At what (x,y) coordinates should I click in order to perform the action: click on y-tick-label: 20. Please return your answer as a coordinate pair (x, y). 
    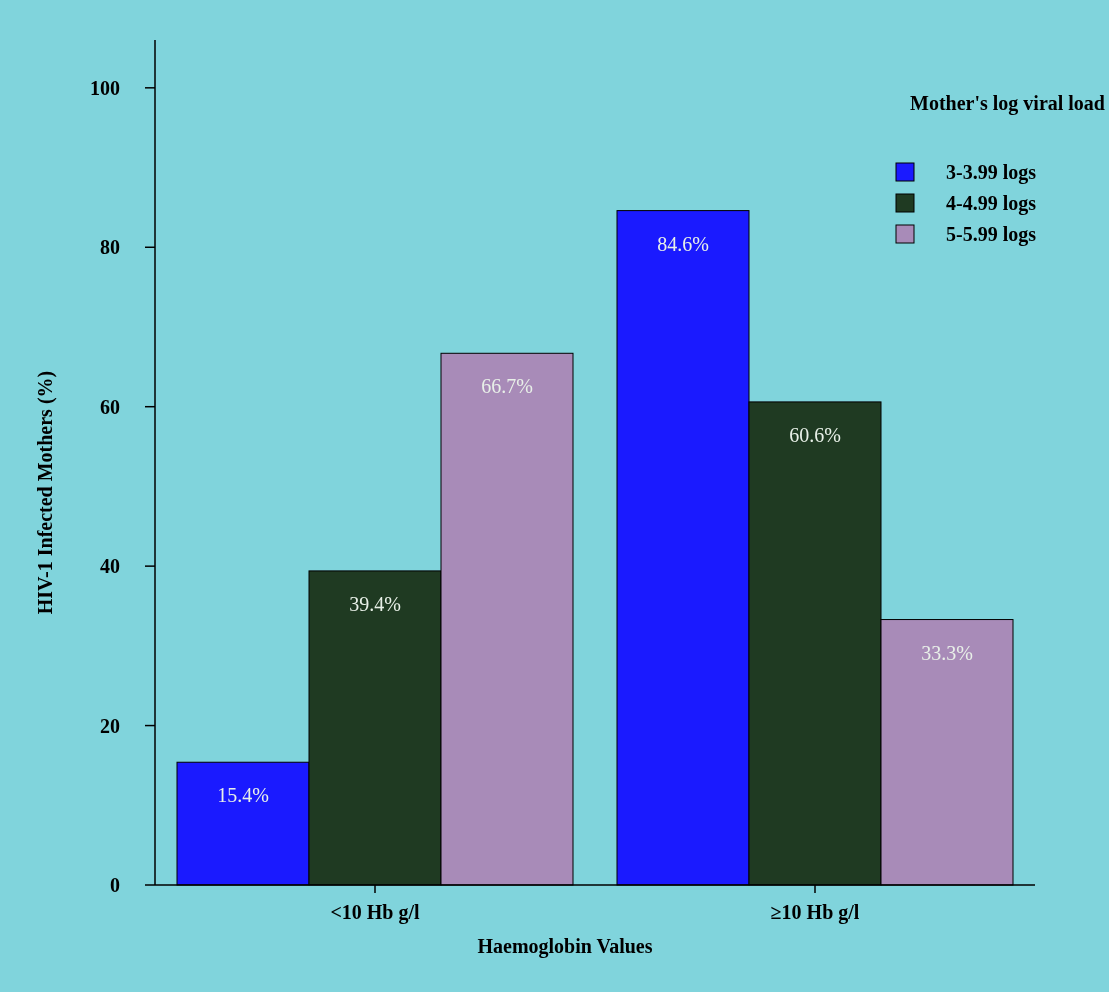
    Looking at the image, I should click on (110, 725).